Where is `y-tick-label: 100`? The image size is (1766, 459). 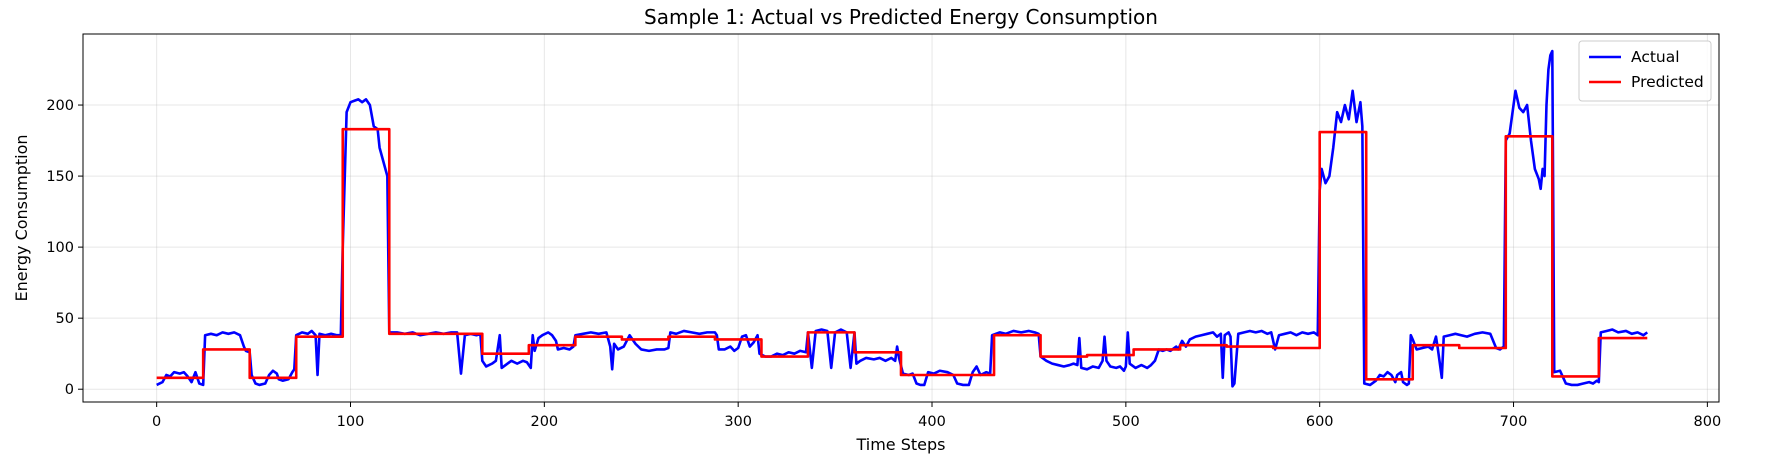
y-tick-label: 100 is located at coordinates (60, 248).